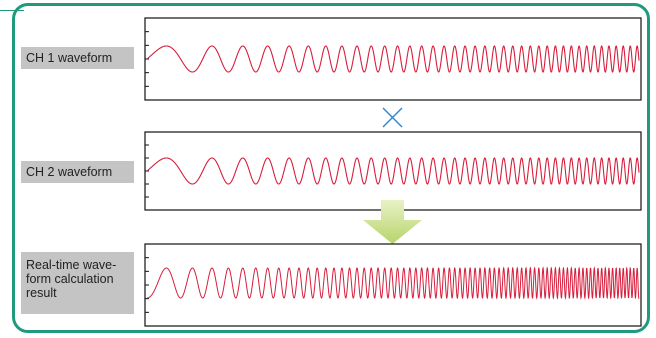 The height and width of the screenshot is (338, 656). I want to click on callout-line, so click(12, 10).